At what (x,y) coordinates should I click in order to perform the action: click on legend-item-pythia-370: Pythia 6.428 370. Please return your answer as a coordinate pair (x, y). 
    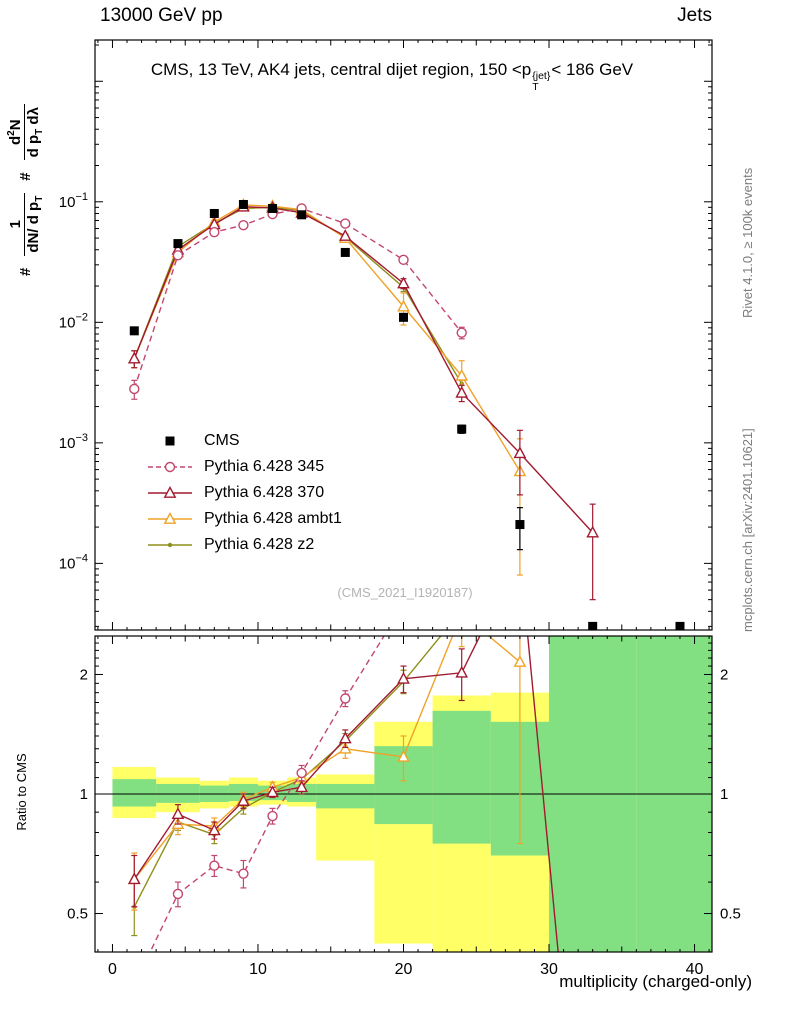
    Looking at the image, I should click on (244, 493).